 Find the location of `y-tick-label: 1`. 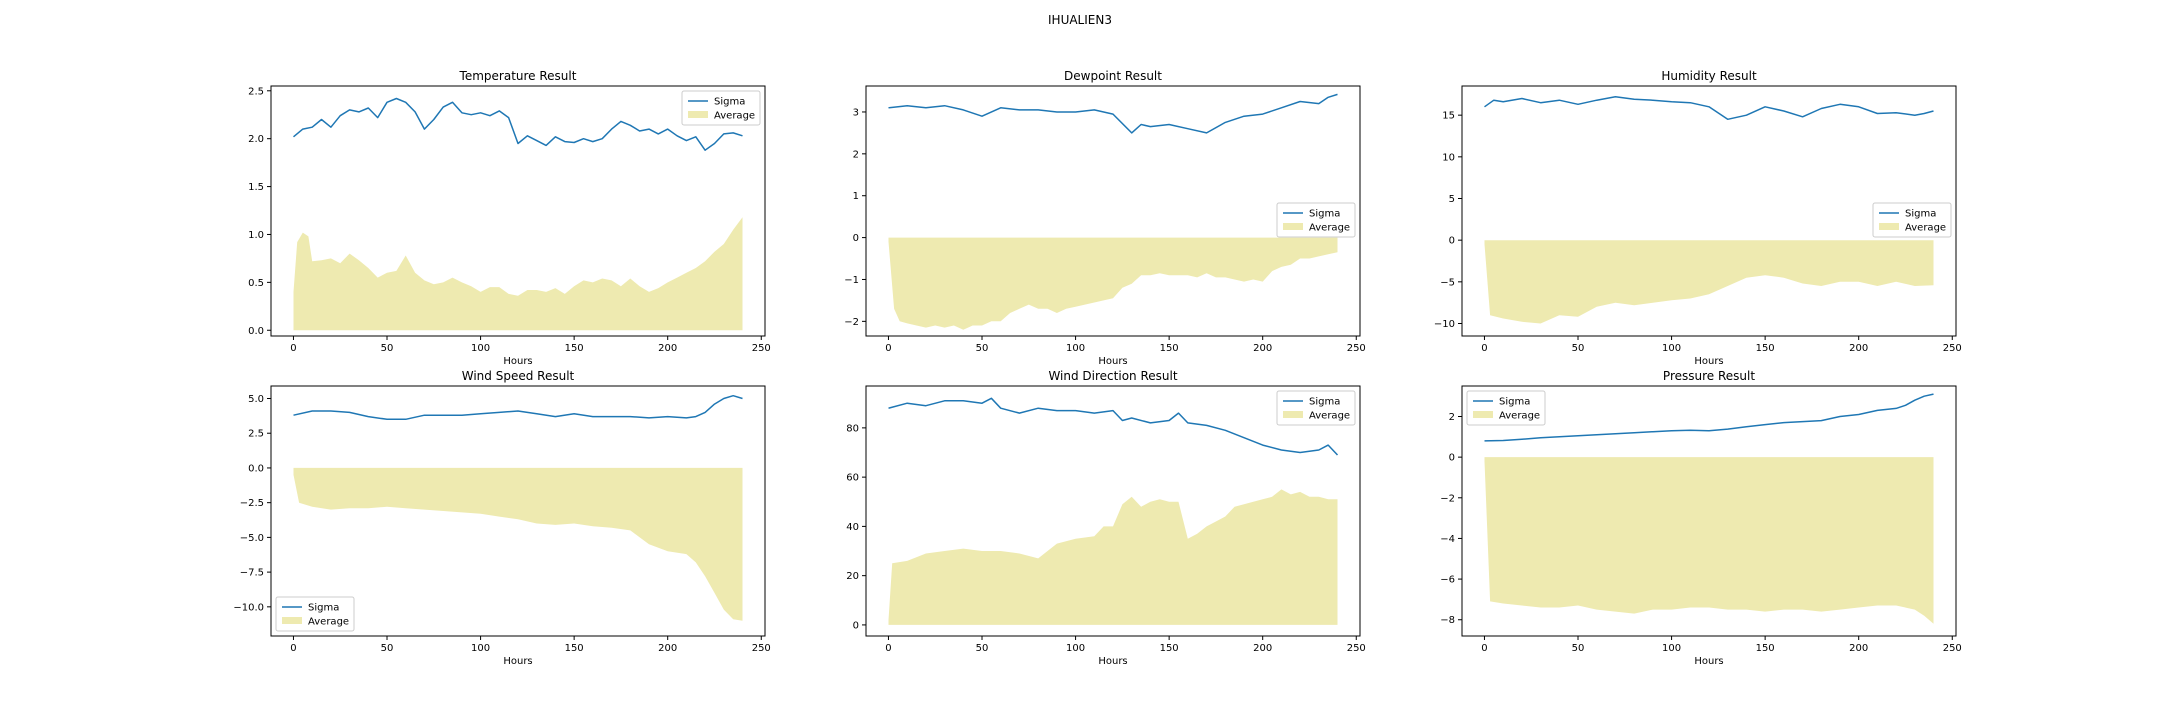

y-tick-label: 1 is located at coordinates (856, 196).